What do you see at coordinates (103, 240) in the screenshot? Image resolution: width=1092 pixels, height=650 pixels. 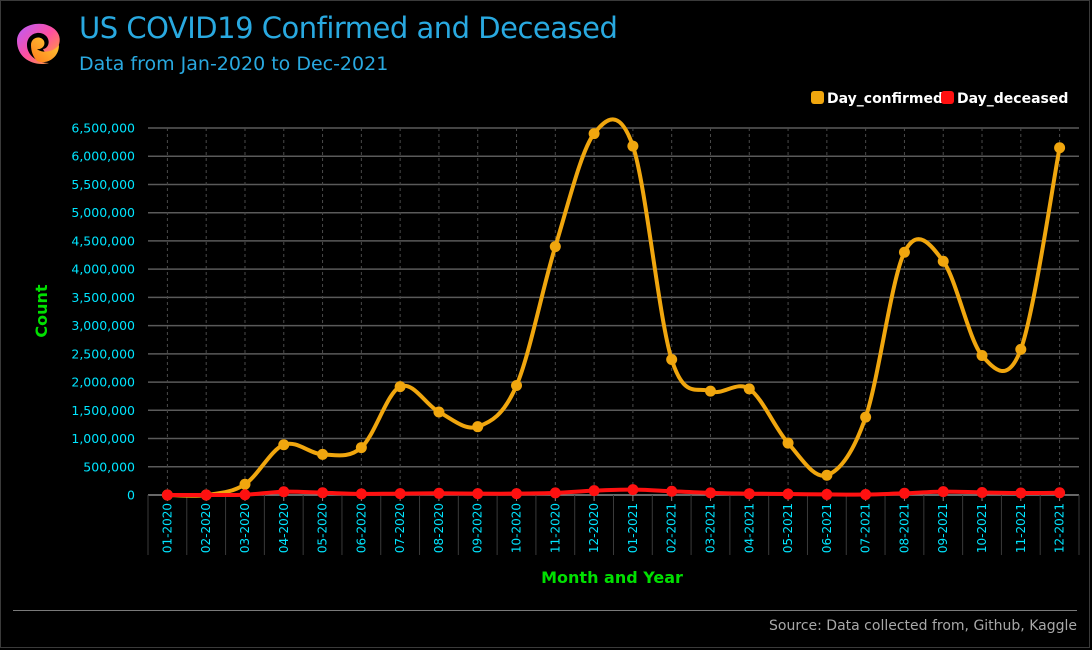 I see `y-tick-label: 4,500,000` at bounding box center [103, 240].